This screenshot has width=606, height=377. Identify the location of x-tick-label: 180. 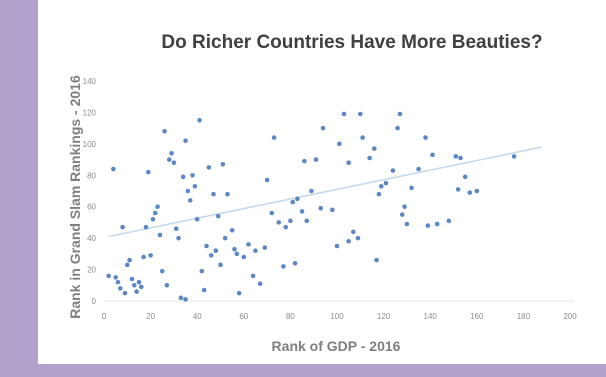
(524, 316).